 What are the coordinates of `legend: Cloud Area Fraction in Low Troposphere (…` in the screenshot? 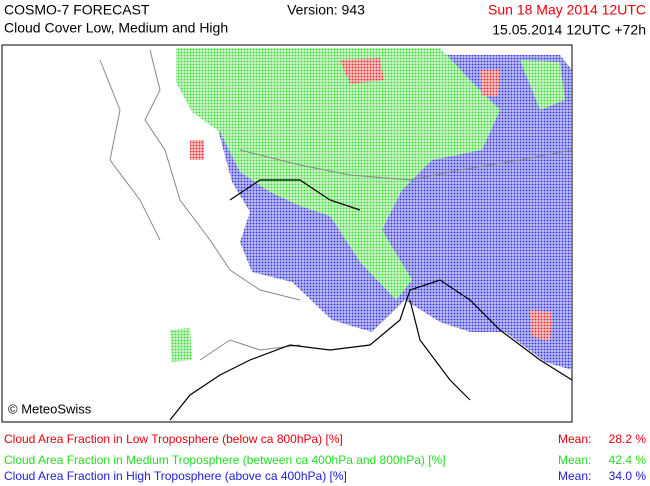 It's located at (325, 457).